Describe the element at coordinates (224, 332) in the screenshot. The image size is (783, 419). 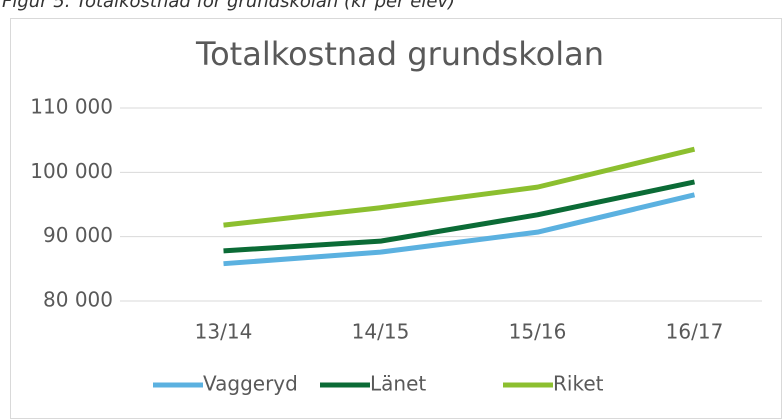
I see `x-tick-label: 13/14` at that location.